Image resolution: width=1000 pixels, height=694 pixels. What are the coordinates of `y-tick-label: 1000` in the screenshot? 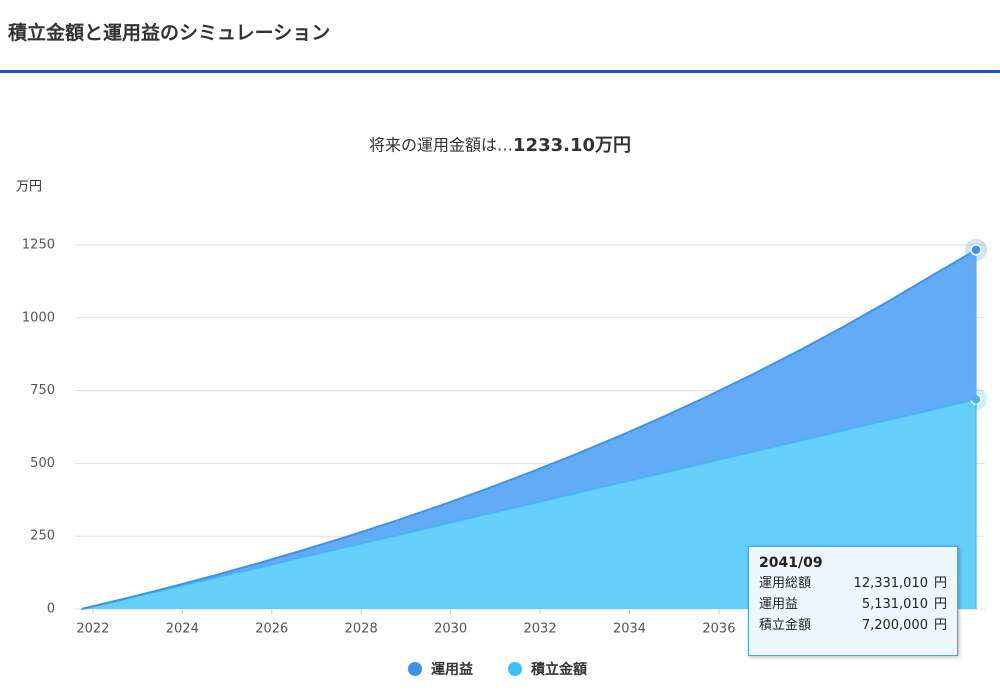 It's located at (38, 317).